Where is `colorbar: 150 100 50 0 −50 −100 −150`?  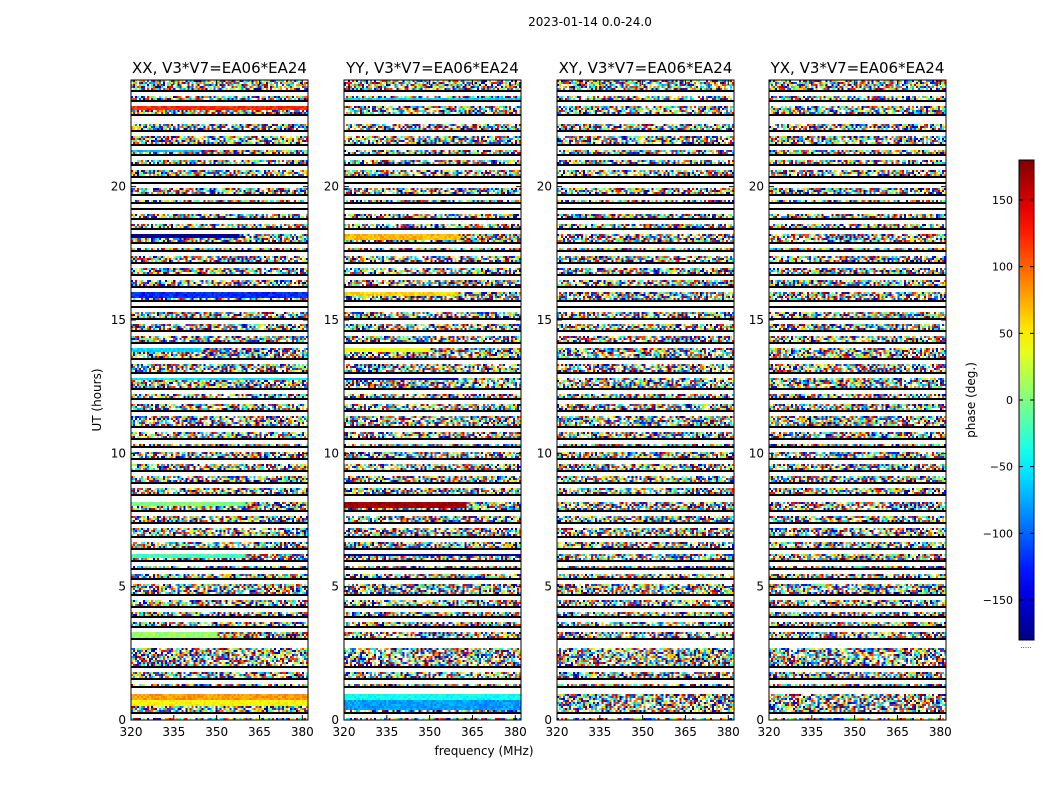 colorbar: 150 100 50 0 −50 −100 −150 is located at coordinates (1009, 400).